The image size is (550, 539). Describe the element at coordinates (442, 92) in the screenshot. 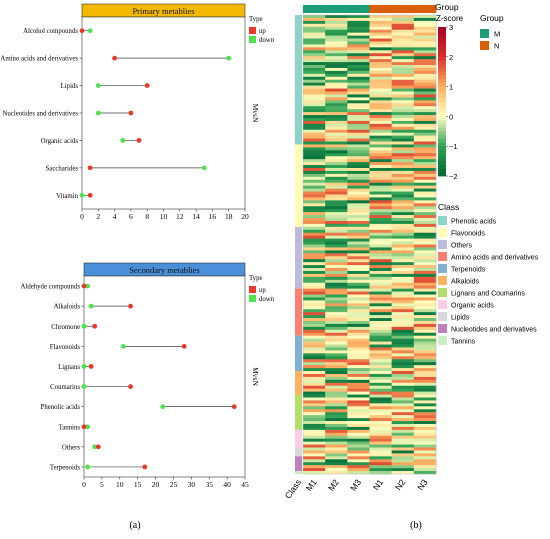

I see `colorbar-segment` at that location.